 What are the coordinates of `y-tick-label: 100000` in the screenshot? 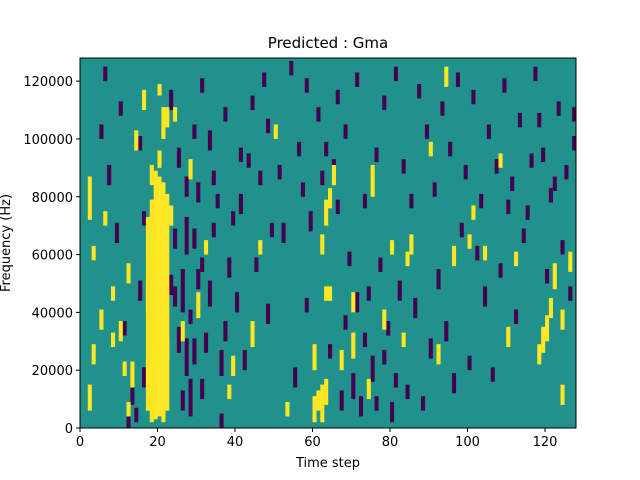 It's located at (48, 140).